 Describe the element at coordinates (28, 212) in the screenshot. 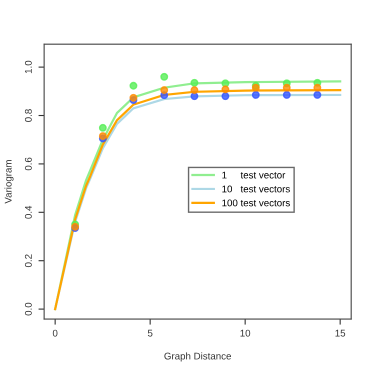

I see `y-tick-label: 0.4` at that location.